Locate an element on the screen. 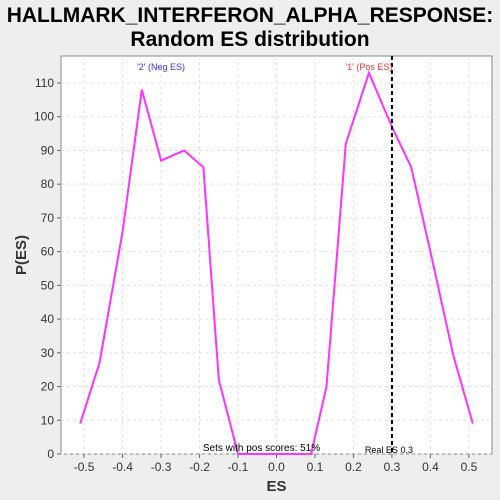 This screenshot has width=500, height=500. x-tick-label: -0.5 is located at coordinates (84, 467).